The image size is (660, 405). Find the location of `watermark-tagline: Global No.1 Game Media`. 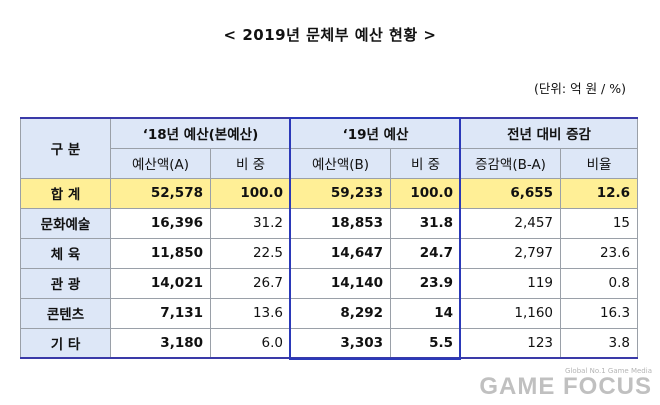

watermark-tagline: Global No.1 Game Media is located at coordinates (608, 371).